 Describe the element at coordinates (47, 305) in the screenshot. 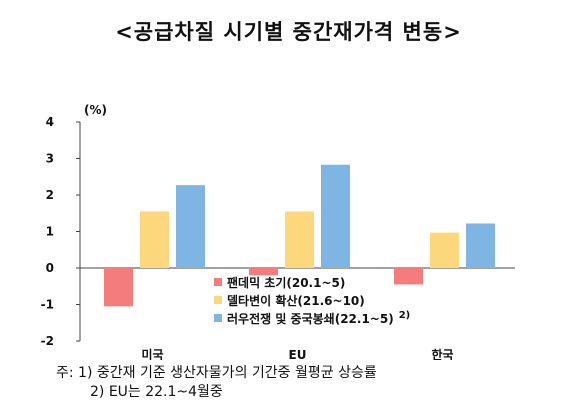

I see `y-tick-label: -1` at that location.